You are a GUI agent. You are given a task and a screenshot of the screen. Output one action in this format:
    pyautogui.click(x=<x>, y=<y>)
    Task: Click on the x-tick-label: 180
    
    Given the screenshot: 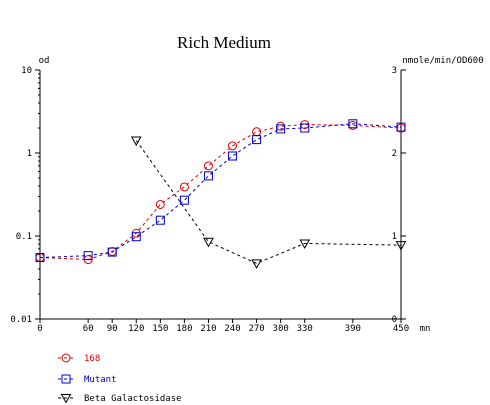 What is the action you would take?
    pyautogui.click(x=184, y=329)
    